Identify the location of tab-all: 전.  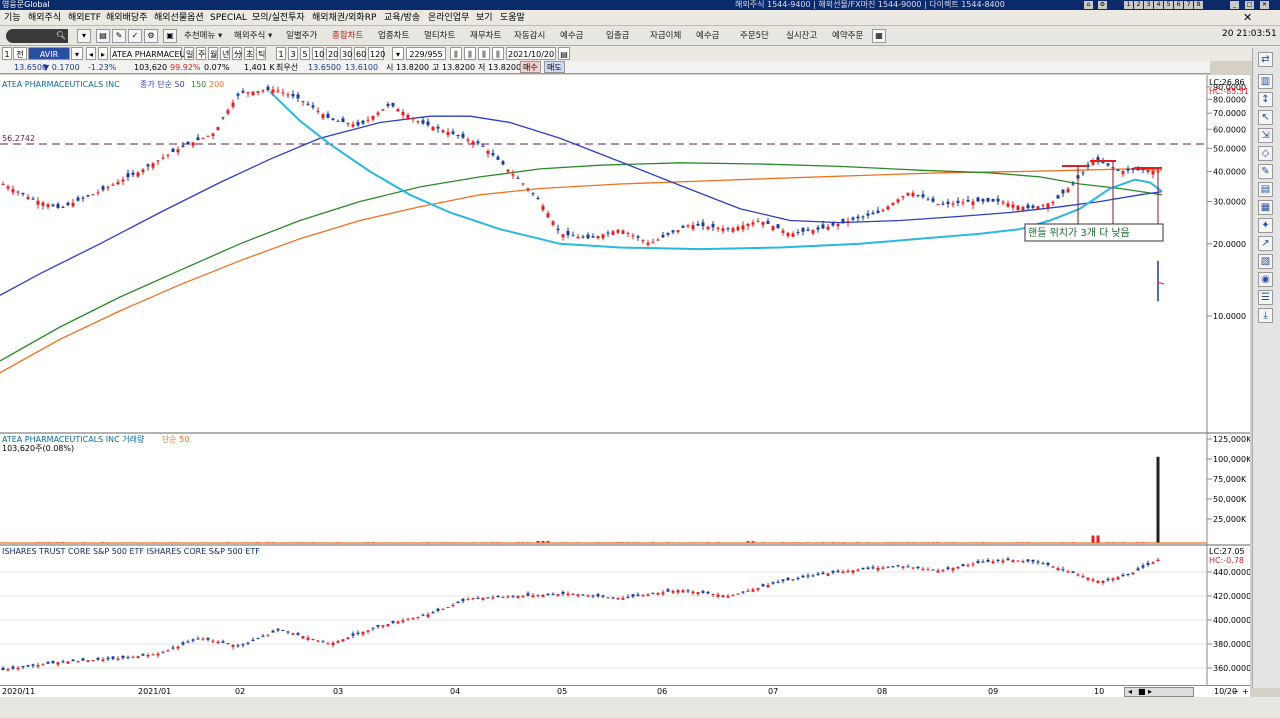
(20, 53).